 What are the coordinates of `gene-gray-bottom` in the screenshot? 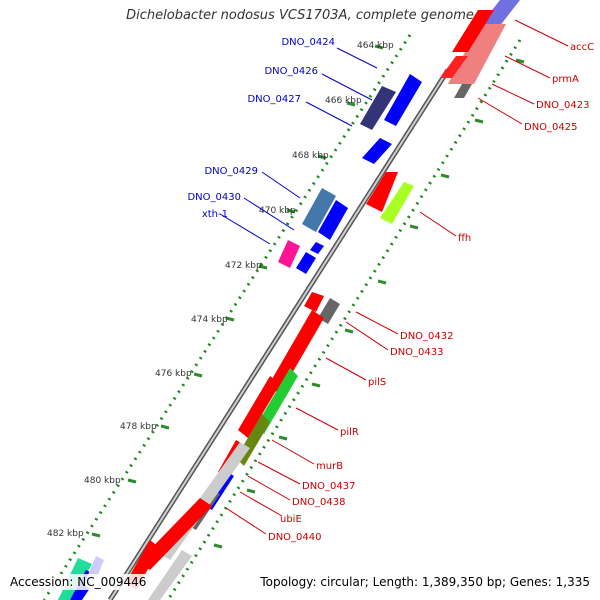 It's located at (170, 575).